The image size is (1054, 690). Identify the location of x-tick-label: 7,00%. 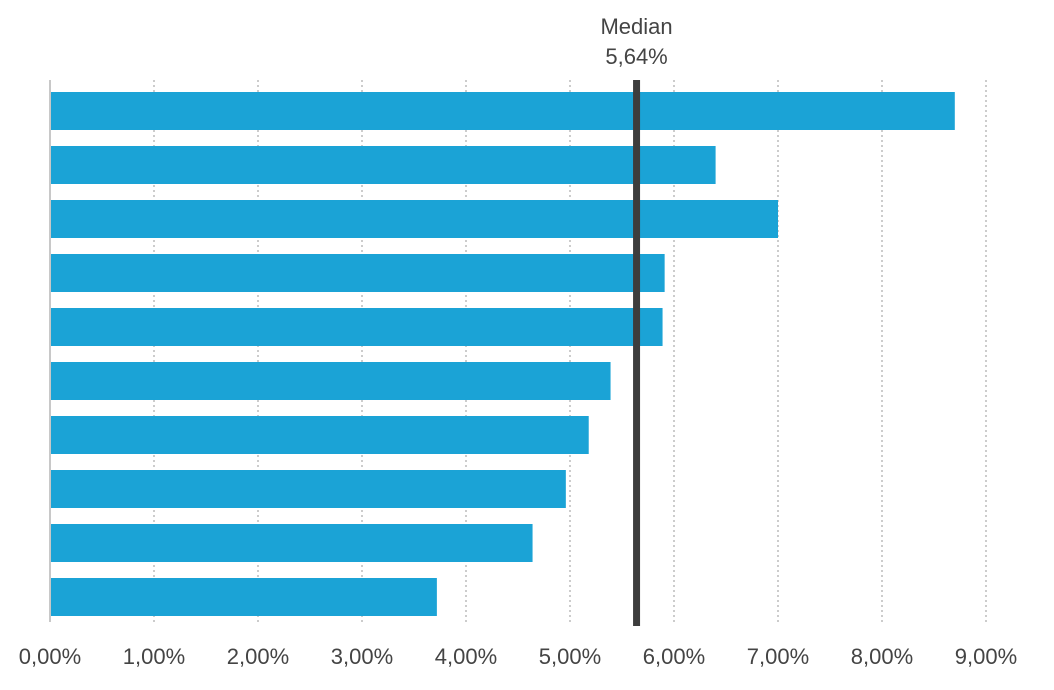
(778, 656).